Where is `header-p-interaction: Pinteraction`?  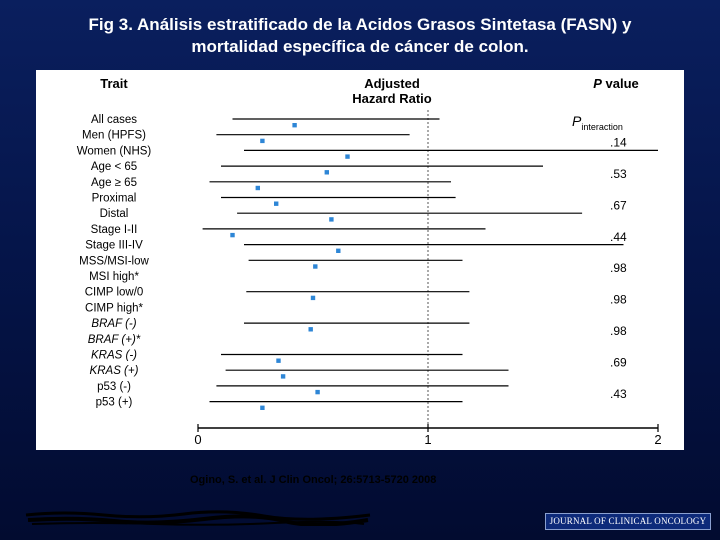
header-p-interaction: Pinteraction is located at coordinates (597, 122).